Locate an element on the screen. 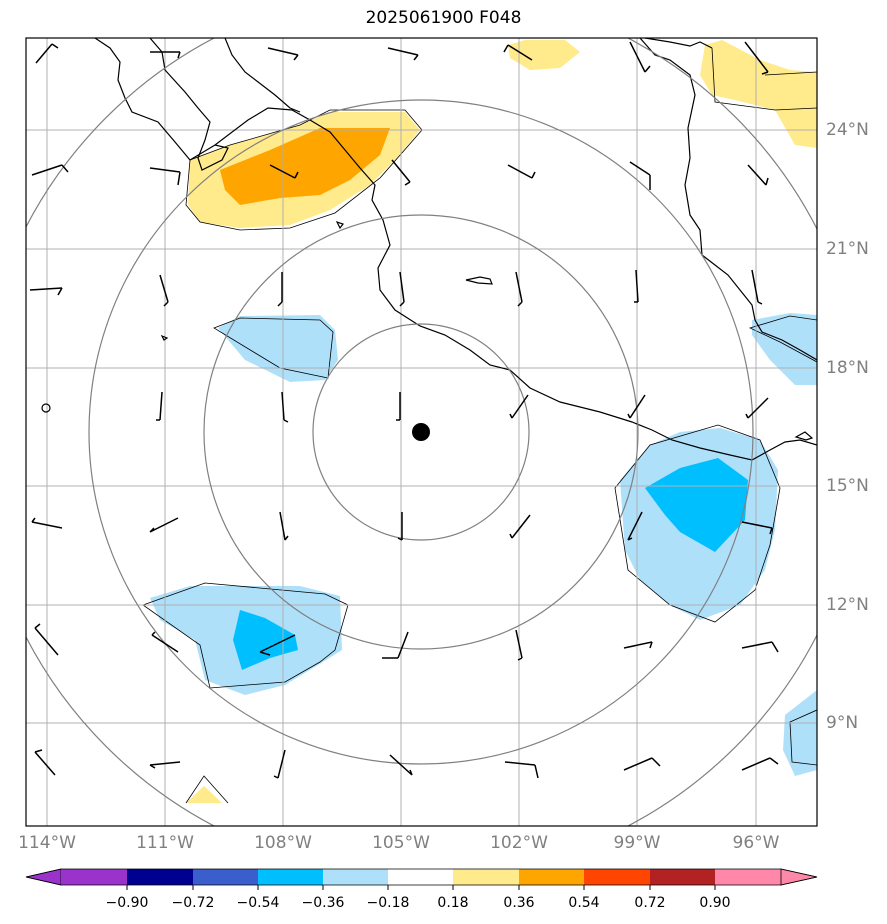  colorbar-label: −0.54 is located at coordinates (258, 903).